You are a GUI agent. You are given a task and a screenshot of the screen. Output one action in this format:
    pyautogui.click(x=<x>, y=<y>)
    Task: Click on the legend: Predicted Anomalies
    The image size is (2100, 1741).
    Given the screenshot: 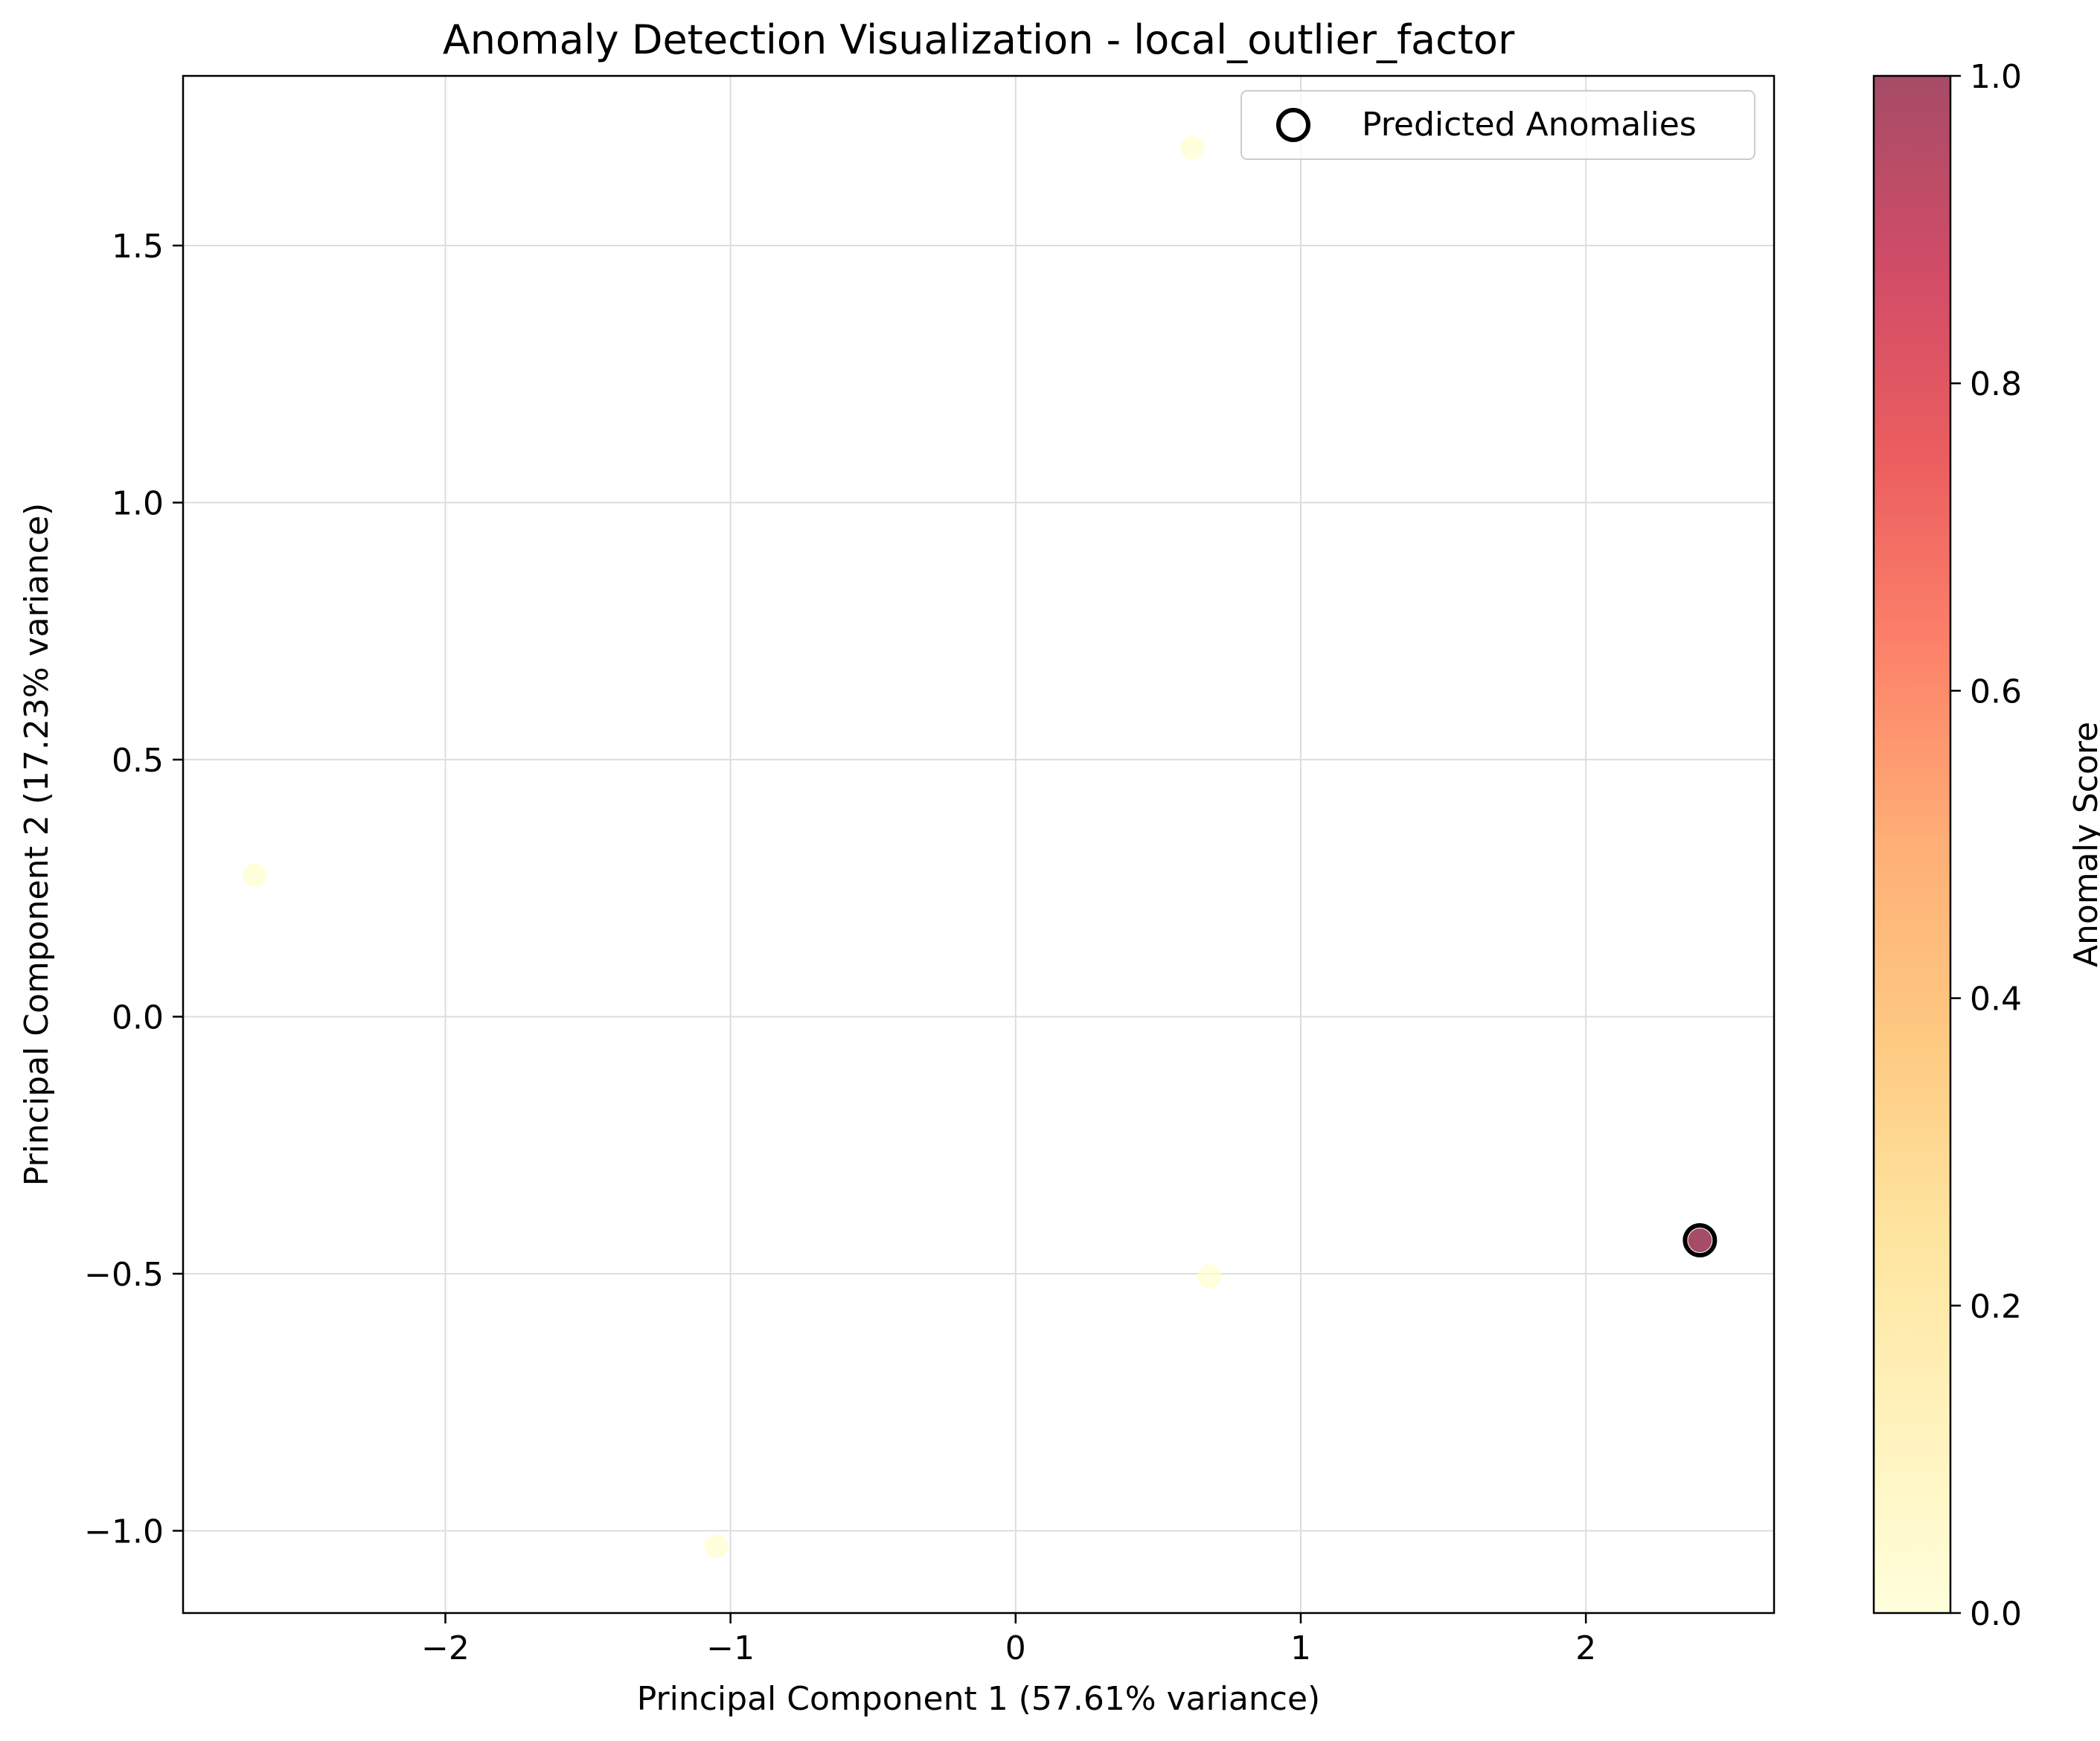 What is the action you would take?
    pyautogui.click(x=1498, y=125)
    